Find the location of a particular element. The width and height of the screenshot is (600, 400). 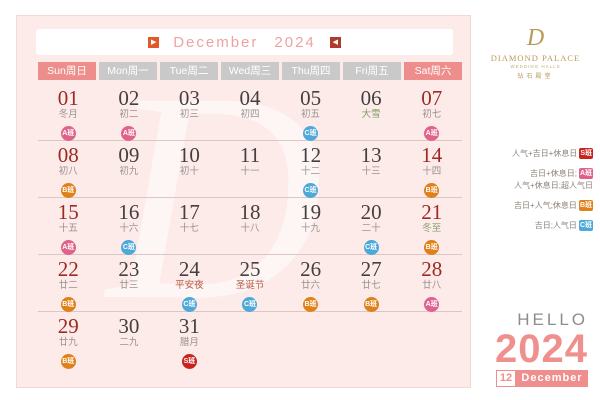

date-number: 11 is located at coordinates (250, 155).